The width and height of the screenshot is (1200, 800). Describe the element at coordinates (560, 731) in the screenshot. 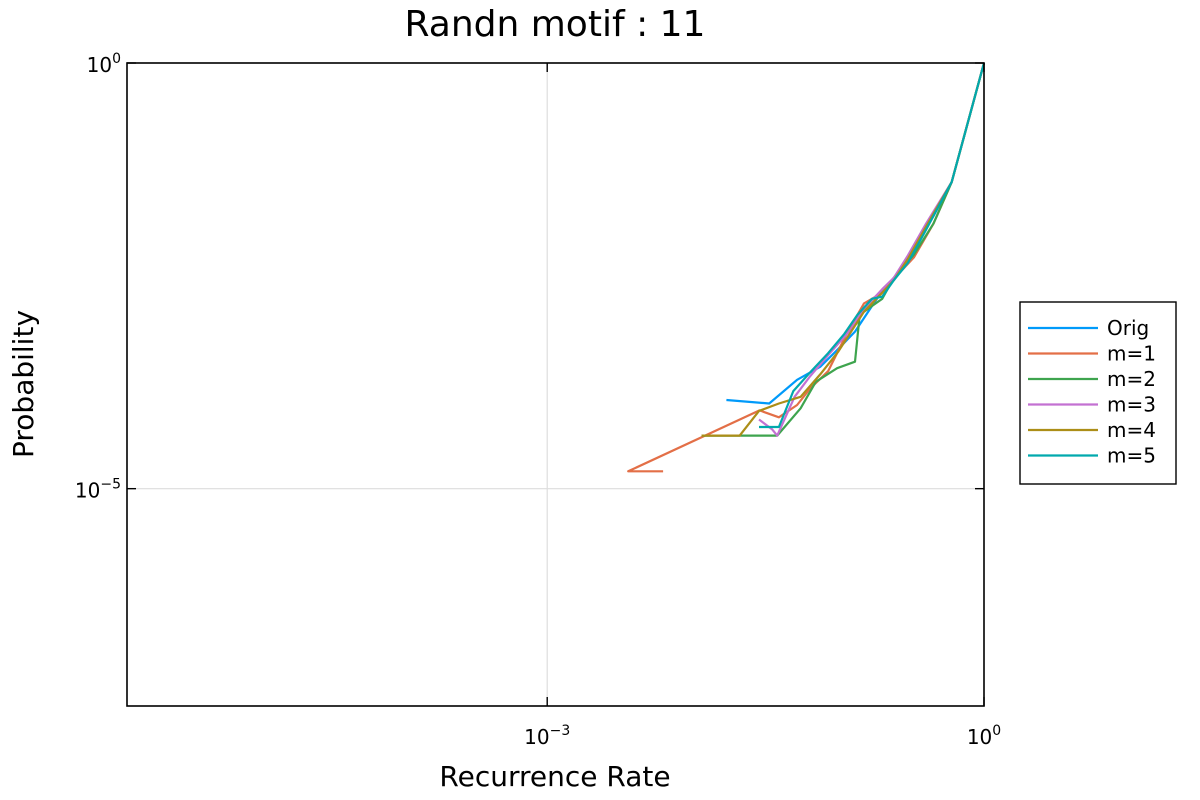

I see `x-tick-label-exponent: −3` at that location.